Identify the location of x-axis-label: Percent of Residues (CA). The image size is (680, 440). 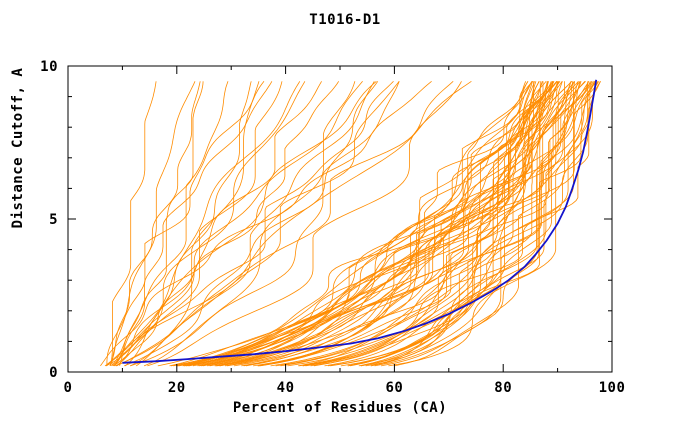
(340, 408).